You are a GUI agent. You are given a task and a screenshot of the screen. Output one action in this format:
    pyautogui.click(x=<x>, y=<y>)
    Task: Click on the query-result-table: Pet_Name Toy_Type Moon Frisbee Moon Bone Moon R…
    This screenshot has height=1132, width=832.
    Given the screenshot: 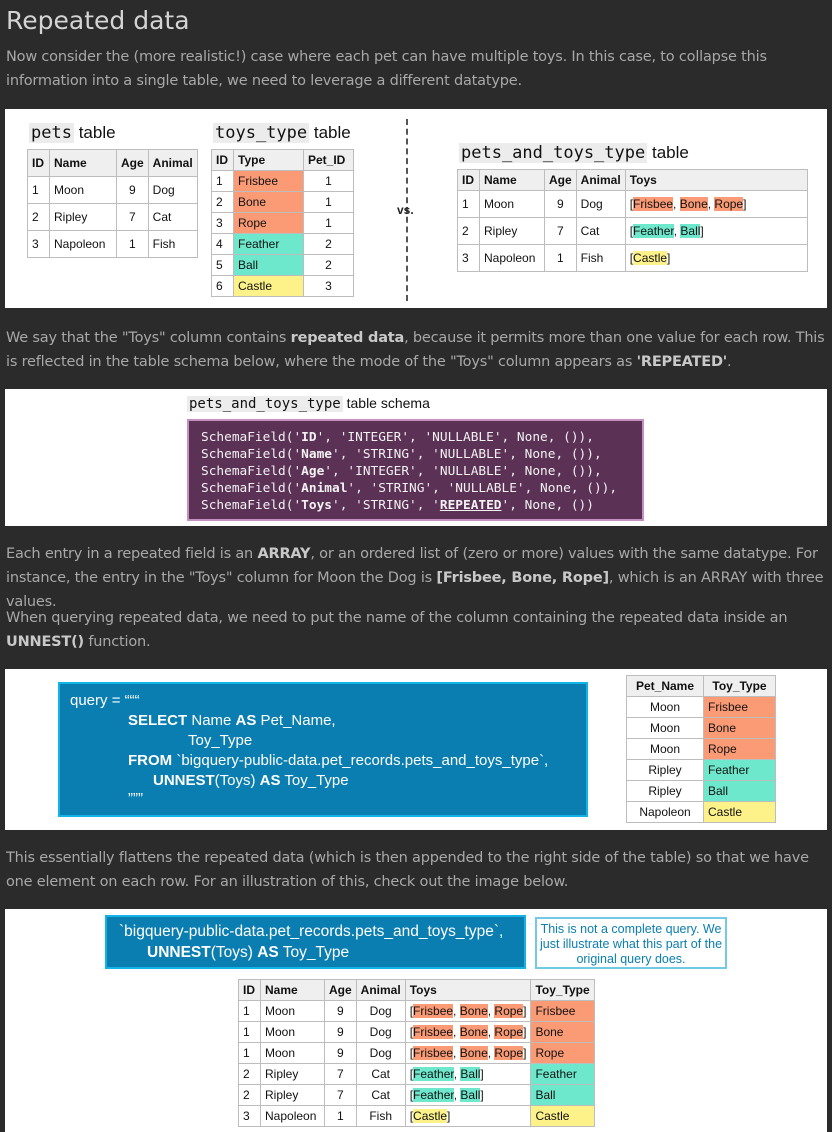 What is the action you would take?
    pyautogui.click(x=701, y=749)
    